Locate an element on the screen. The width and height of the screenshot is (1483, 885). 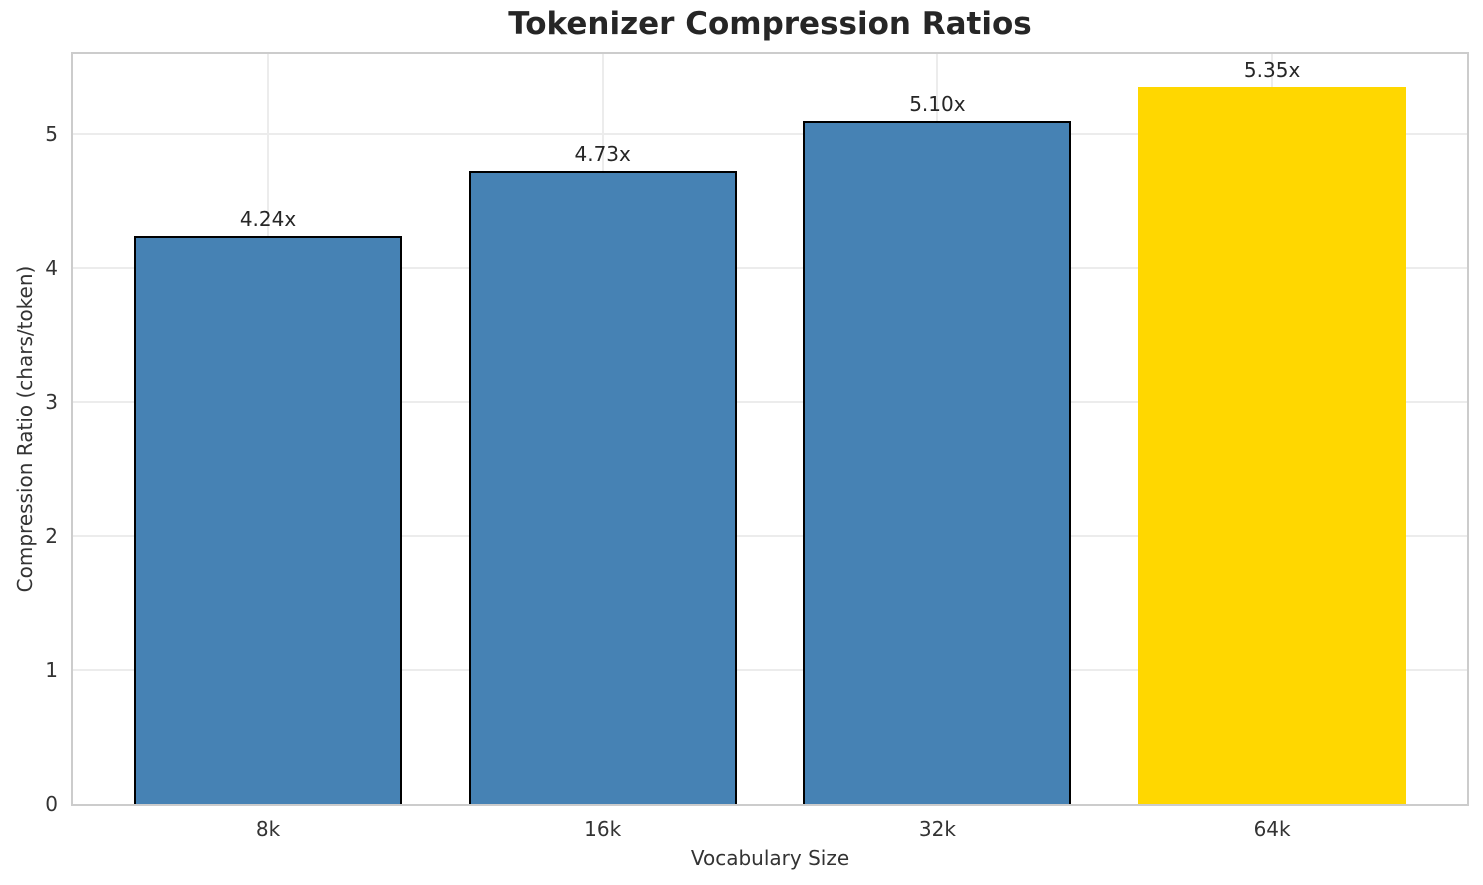
bar-value-label: 4.73x is located at coordinates (602, 153).